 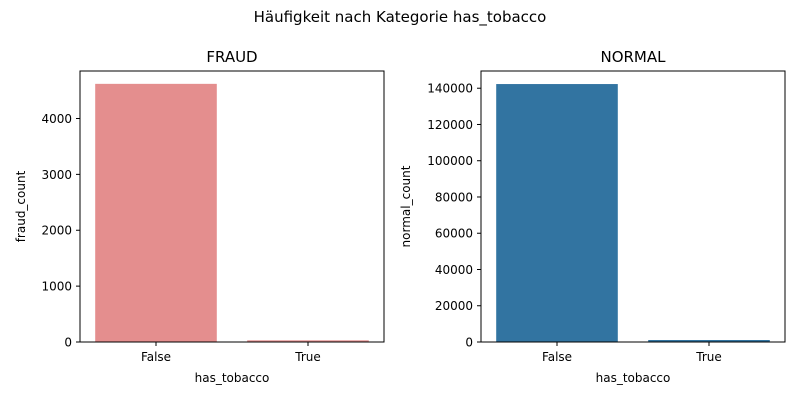 I want to click on bar-normal-true, so click(x=709, y=341).